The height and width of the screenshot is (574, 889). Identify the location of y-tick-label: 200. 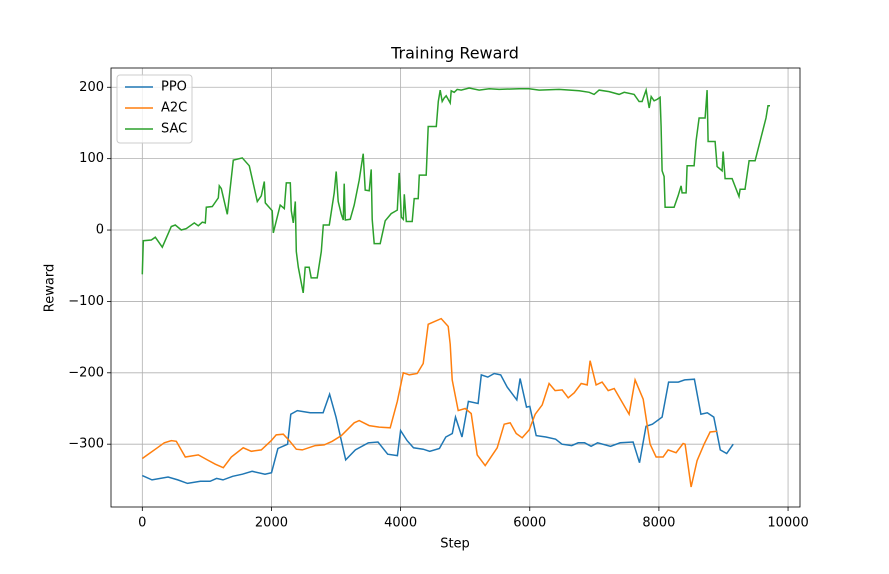
(91, 87).